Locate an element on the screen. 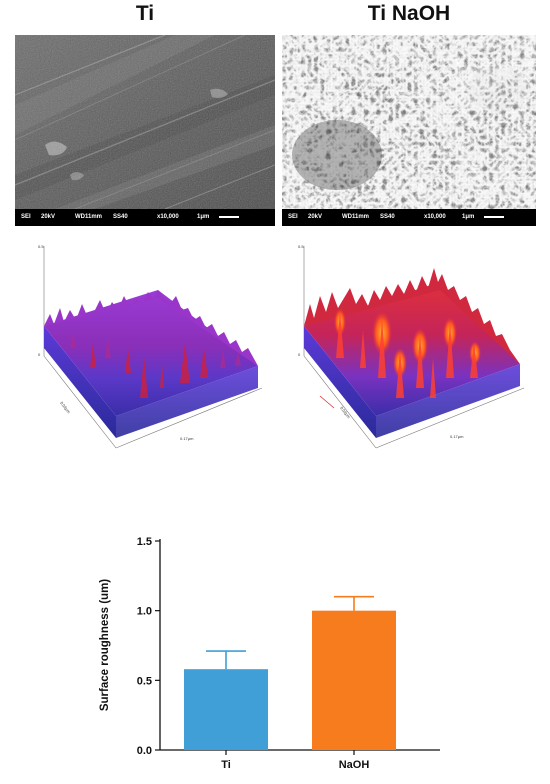 The width and height of the screenshot is (550, 784). y-axis-marker is located at coordinates (327, 402).